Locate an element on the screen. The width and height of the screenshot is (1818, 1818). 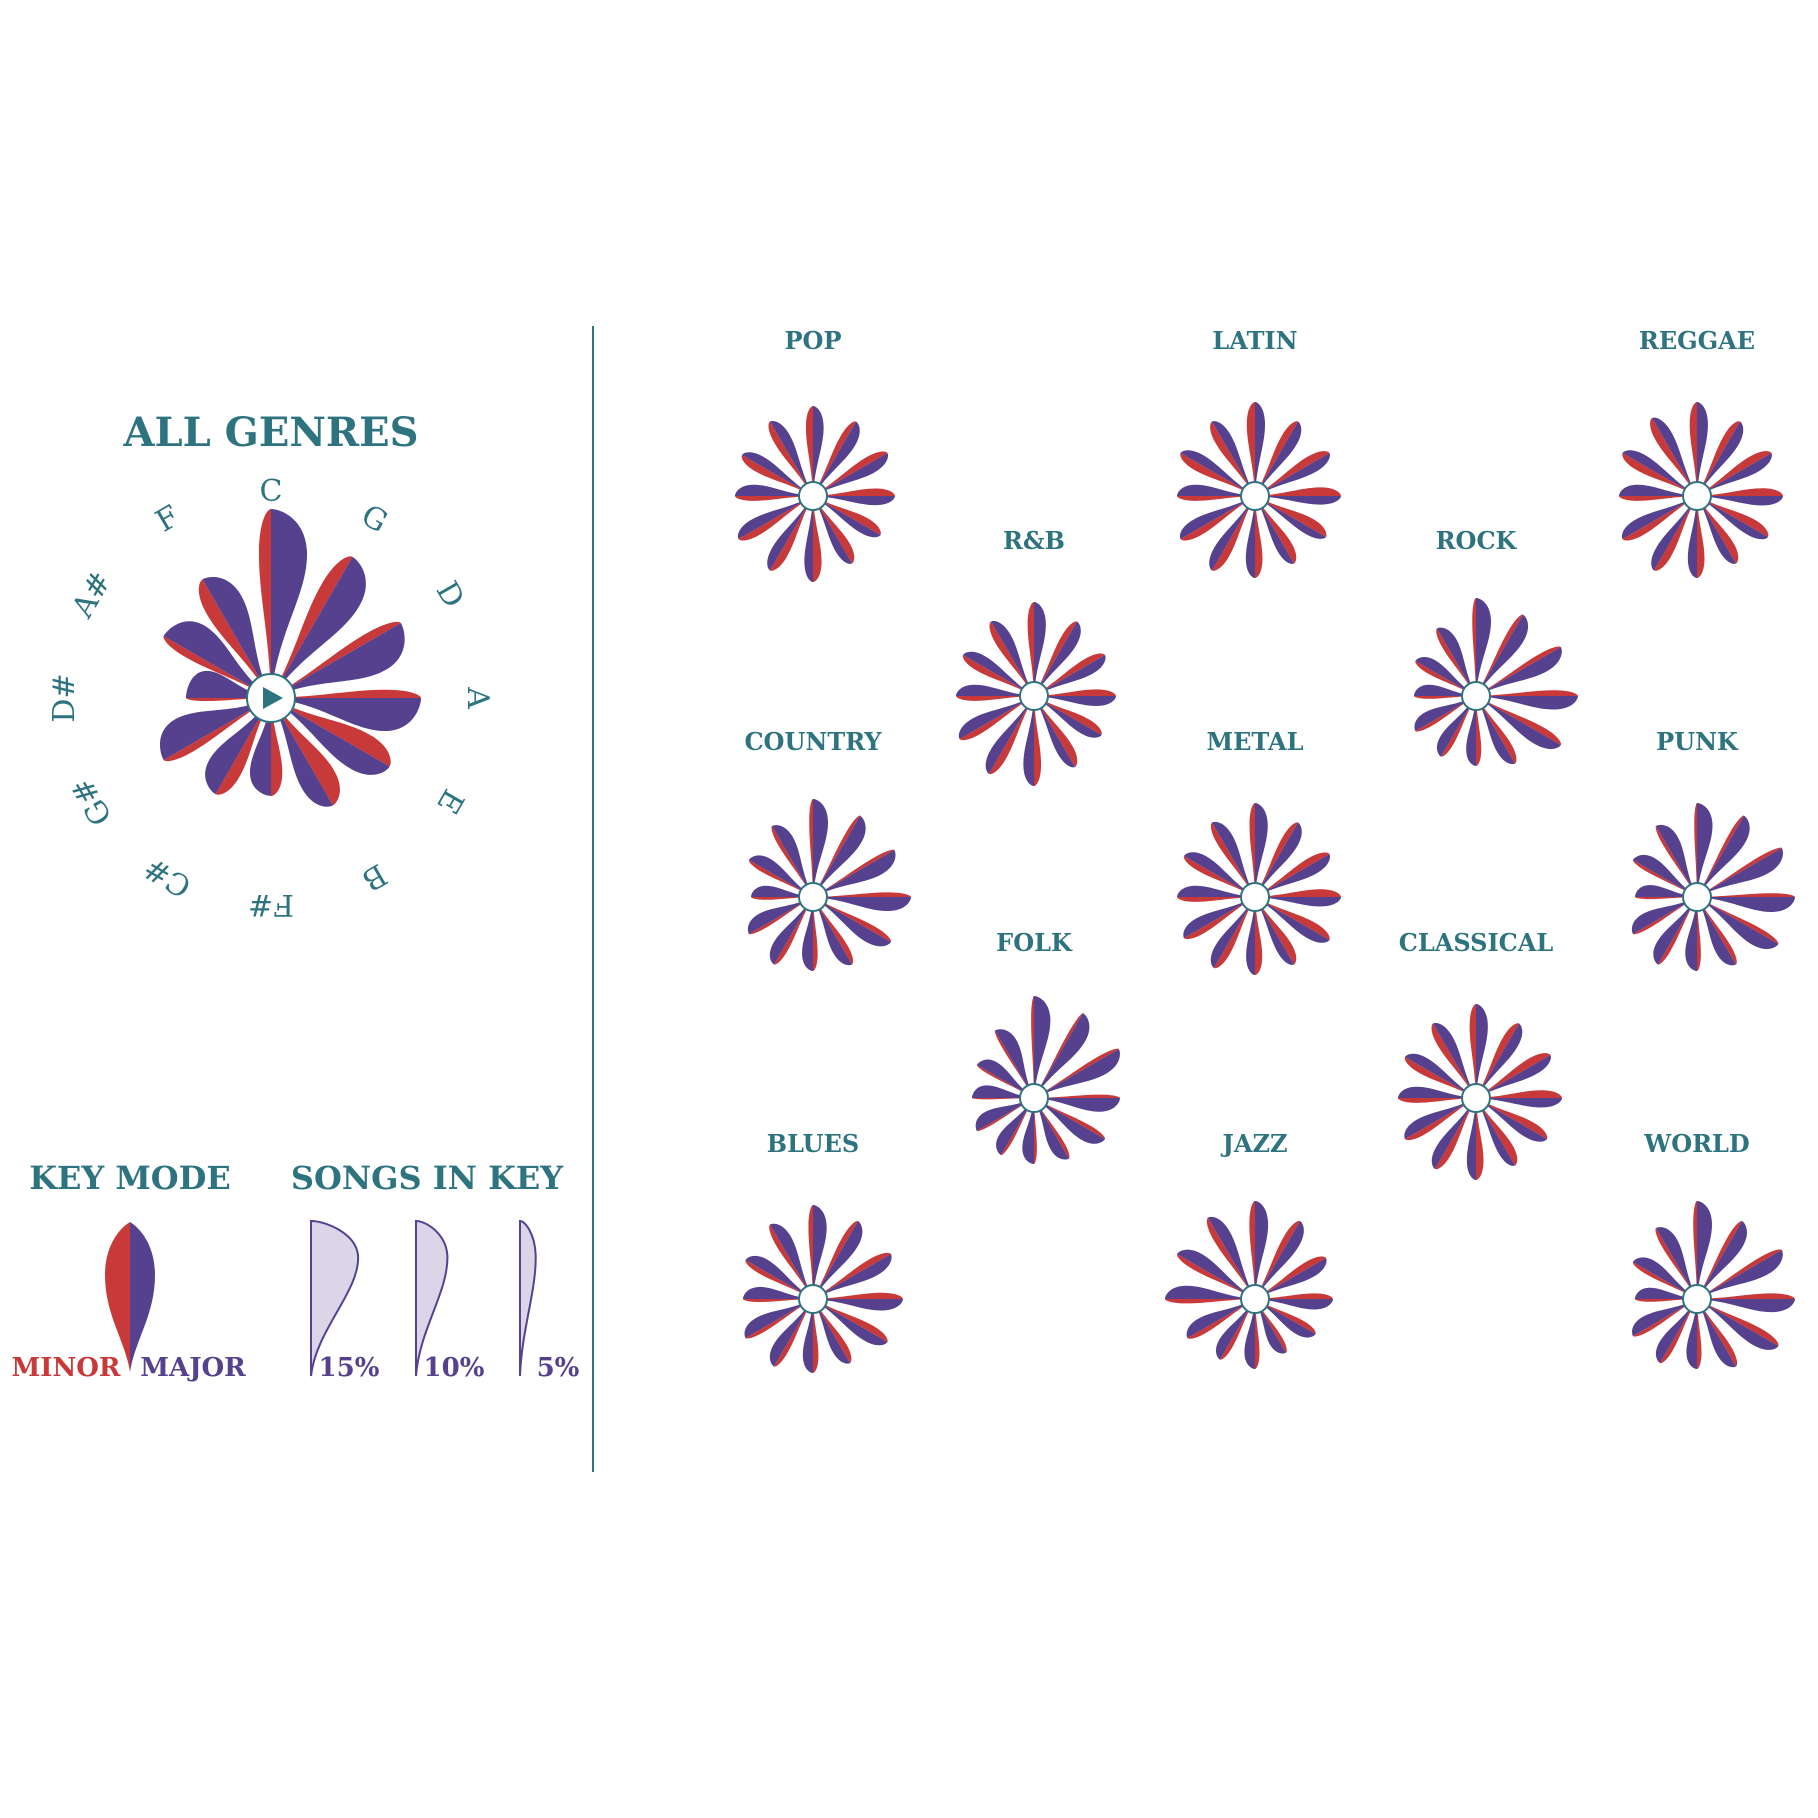
legend-minor-label: MINOR is located at coordinates (66, 1368).